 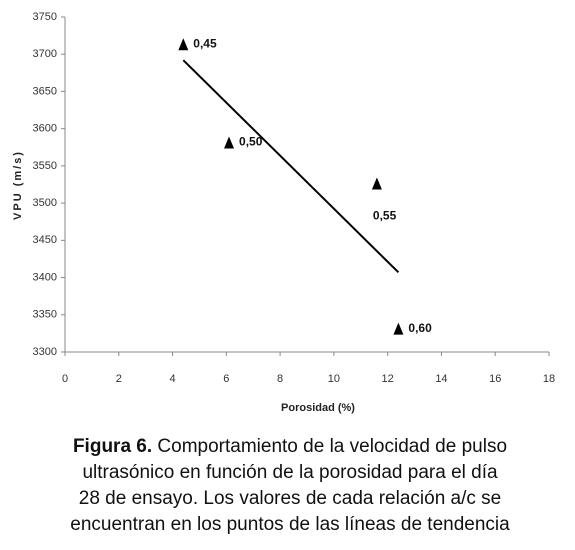 What do you see at coordinates (291, 166) in the screenshot?
I see `trend-line` at bounding box center [291, 166].